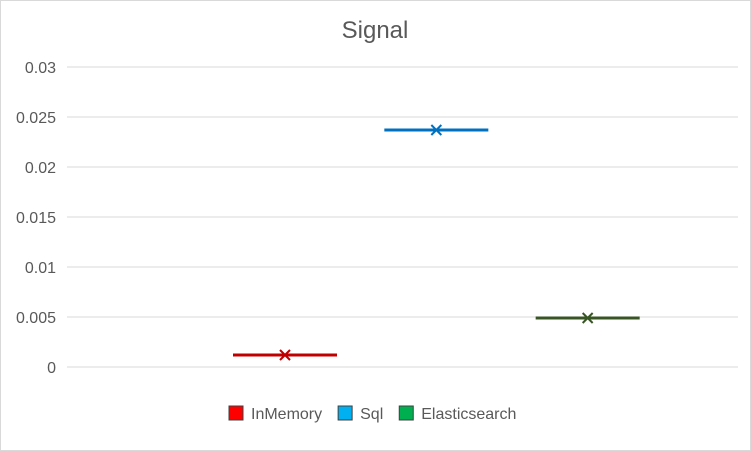 The height and width of the screenshot is (451, 751). Describe the element at coordinates (375, 30) in the screenshot. I see `chart-title: Signal` at that location.